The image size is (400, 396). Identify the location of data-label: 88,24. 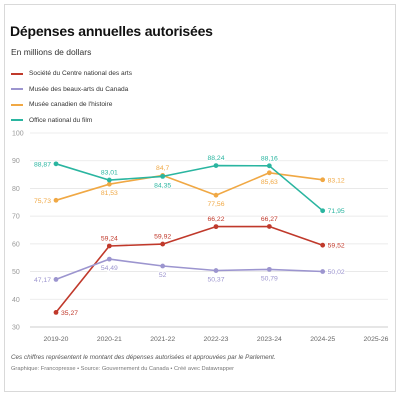
(215, 158).